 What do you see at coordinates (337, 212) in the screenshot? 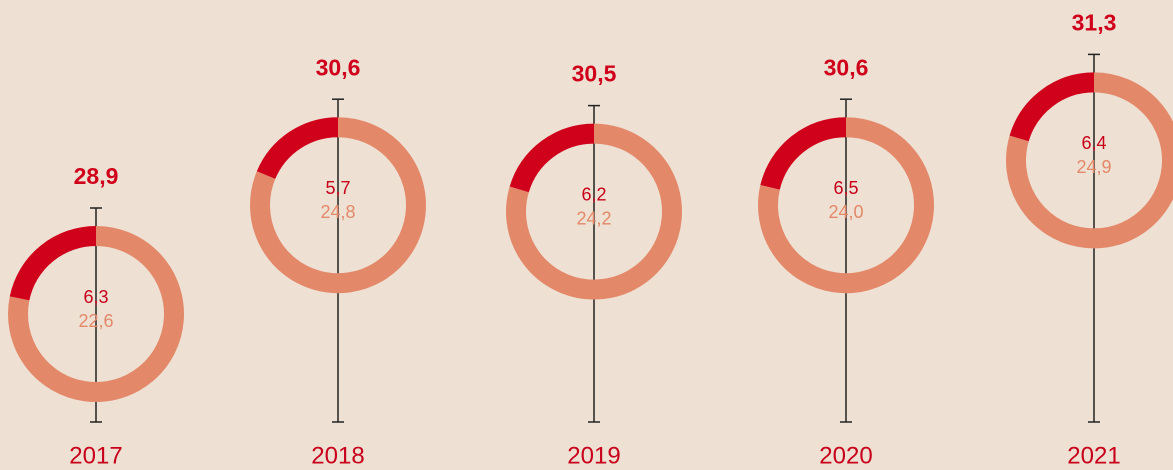
I see `segment-label: 24,8` at bounding box center [337, 212].